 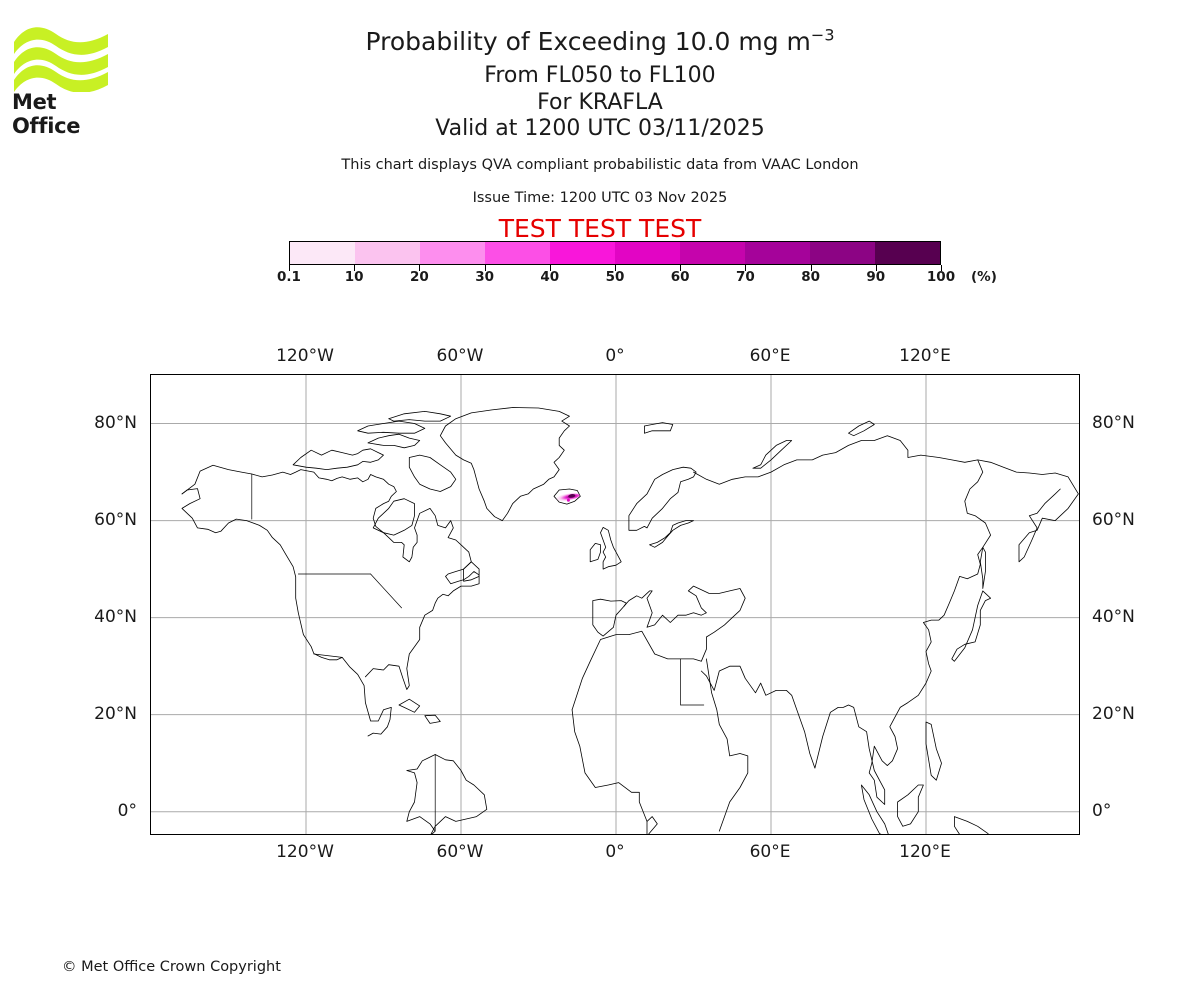 I want to click on coastline-sumatra, so click(x=875, y=809).